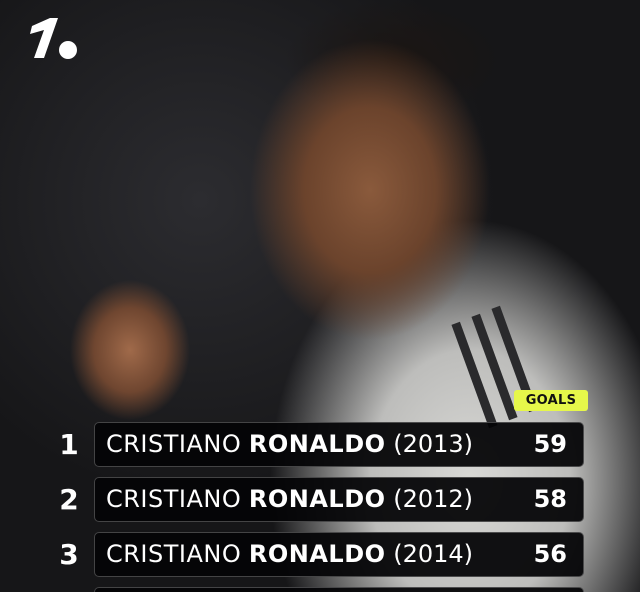 The height and width of the screenshot is (592, 640). I want to click on rank: 2, so click(69, 499).